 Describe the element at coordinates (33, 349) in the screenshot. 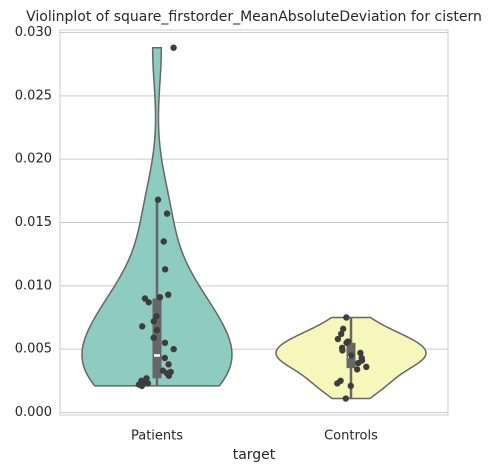

I see `y-tick-label: 0.005` at that location.